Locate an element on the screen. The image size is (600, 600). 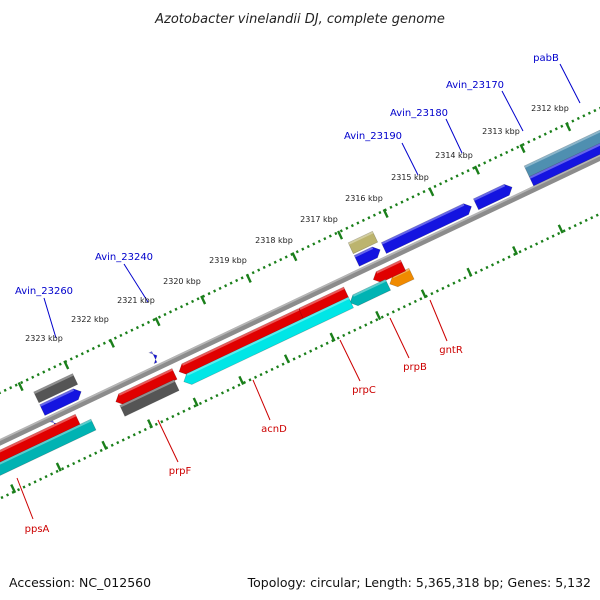
ruler-label: 2312 kbp is located at coordinates (550, 108).